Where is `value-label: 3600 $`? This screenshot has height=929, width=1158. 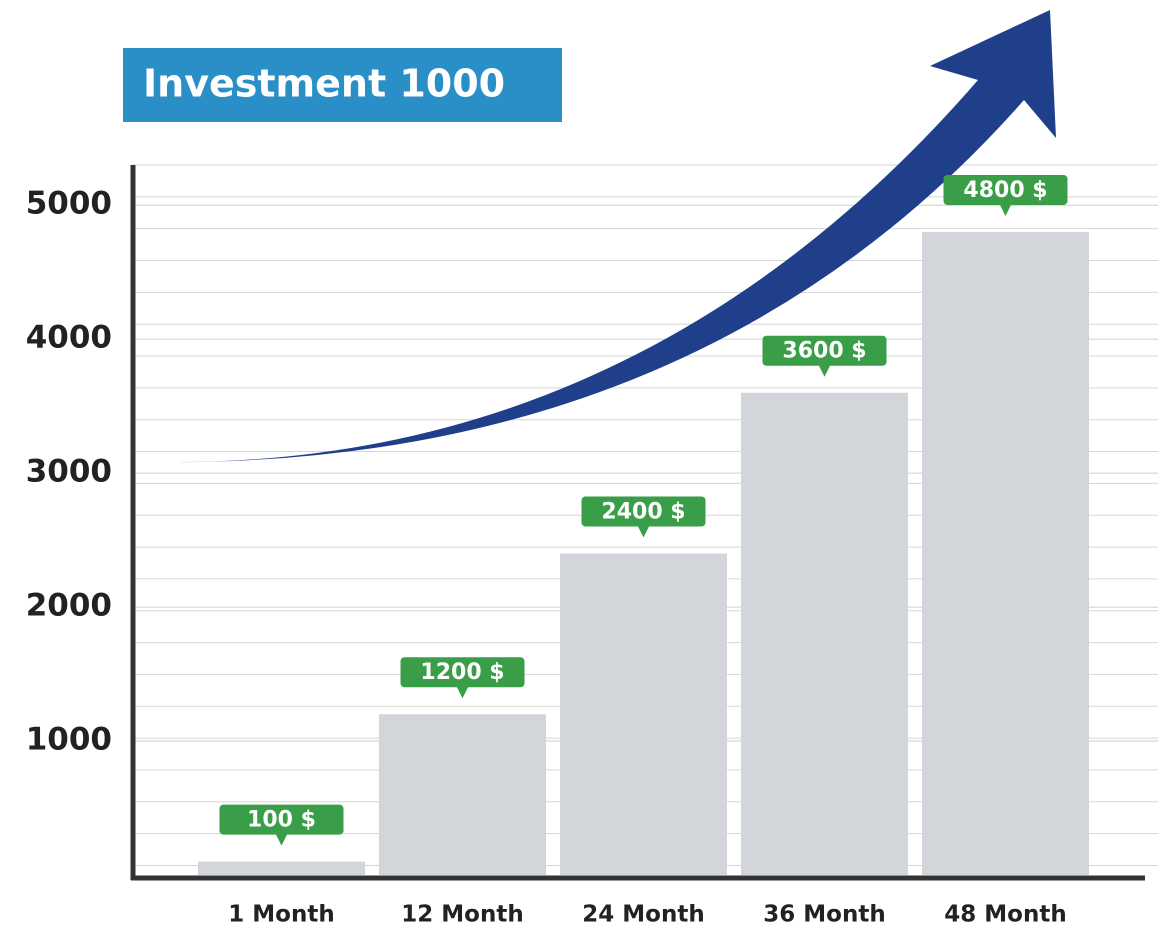 value-label: 3600 $ is located at coordinates (824, 351).